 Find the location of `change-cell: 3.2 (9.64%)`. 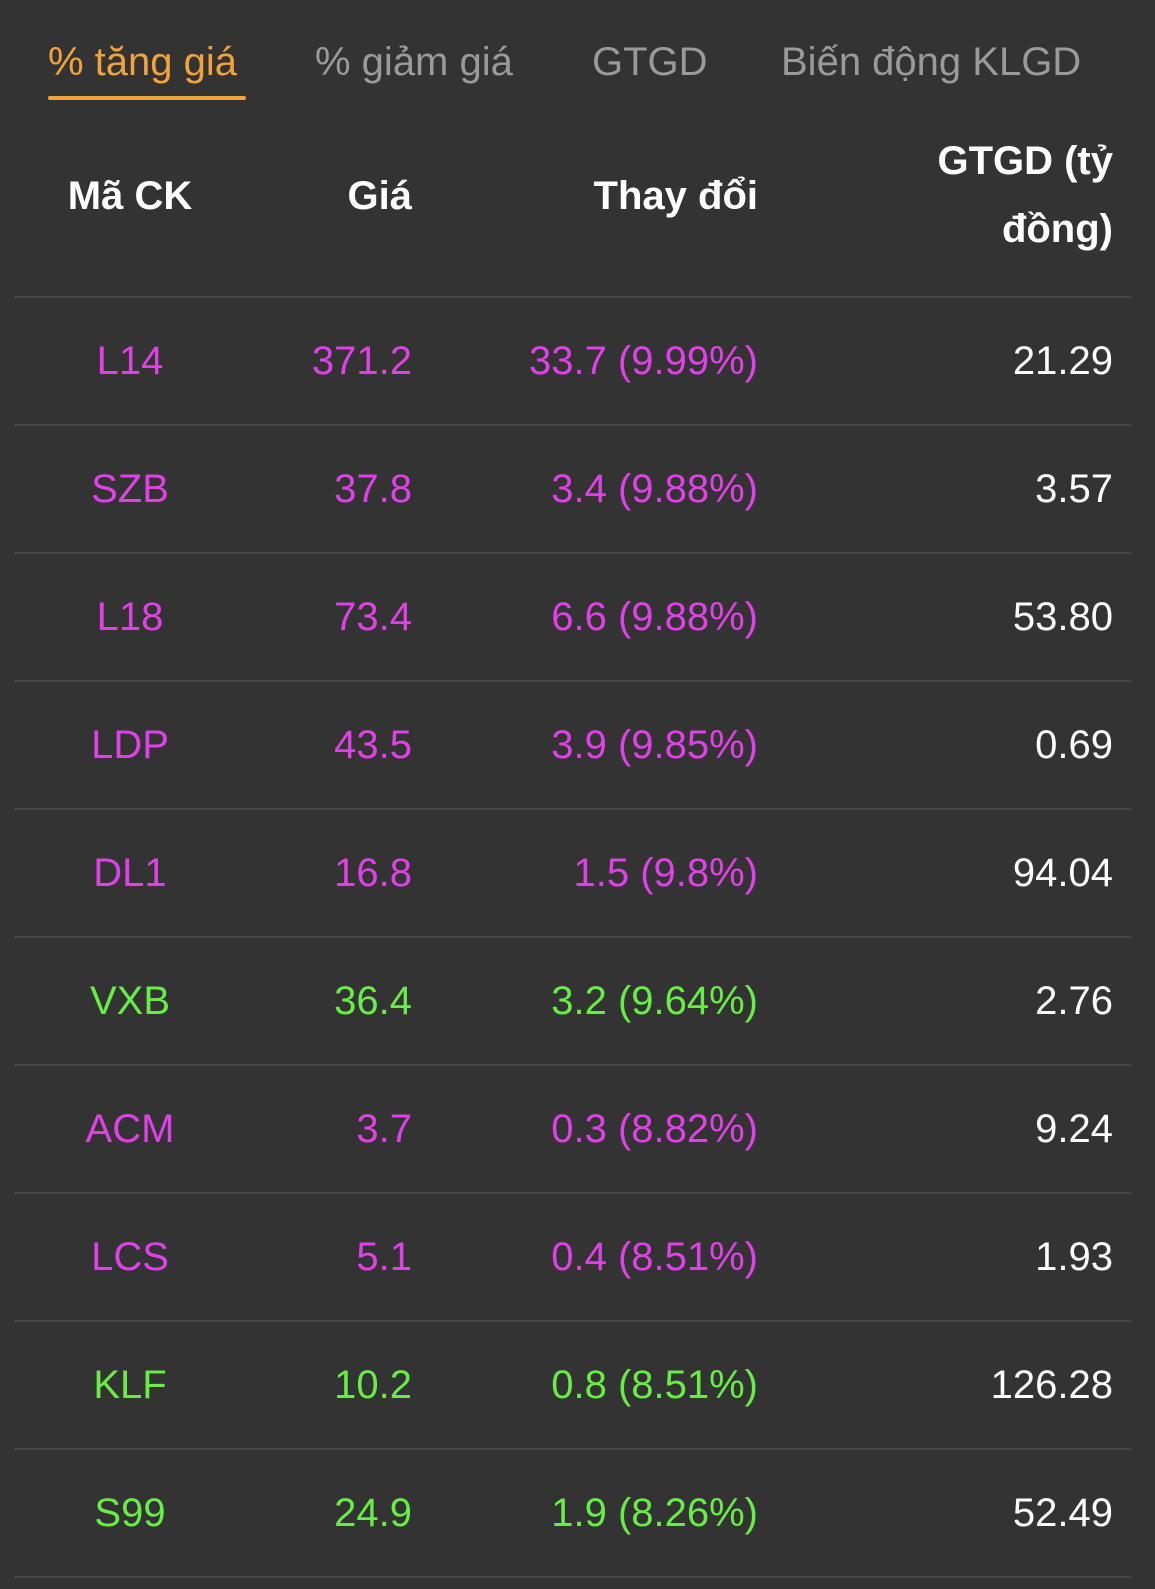

change-cell: 3.2 (9.64%) is located at coordinates (654, 1001).